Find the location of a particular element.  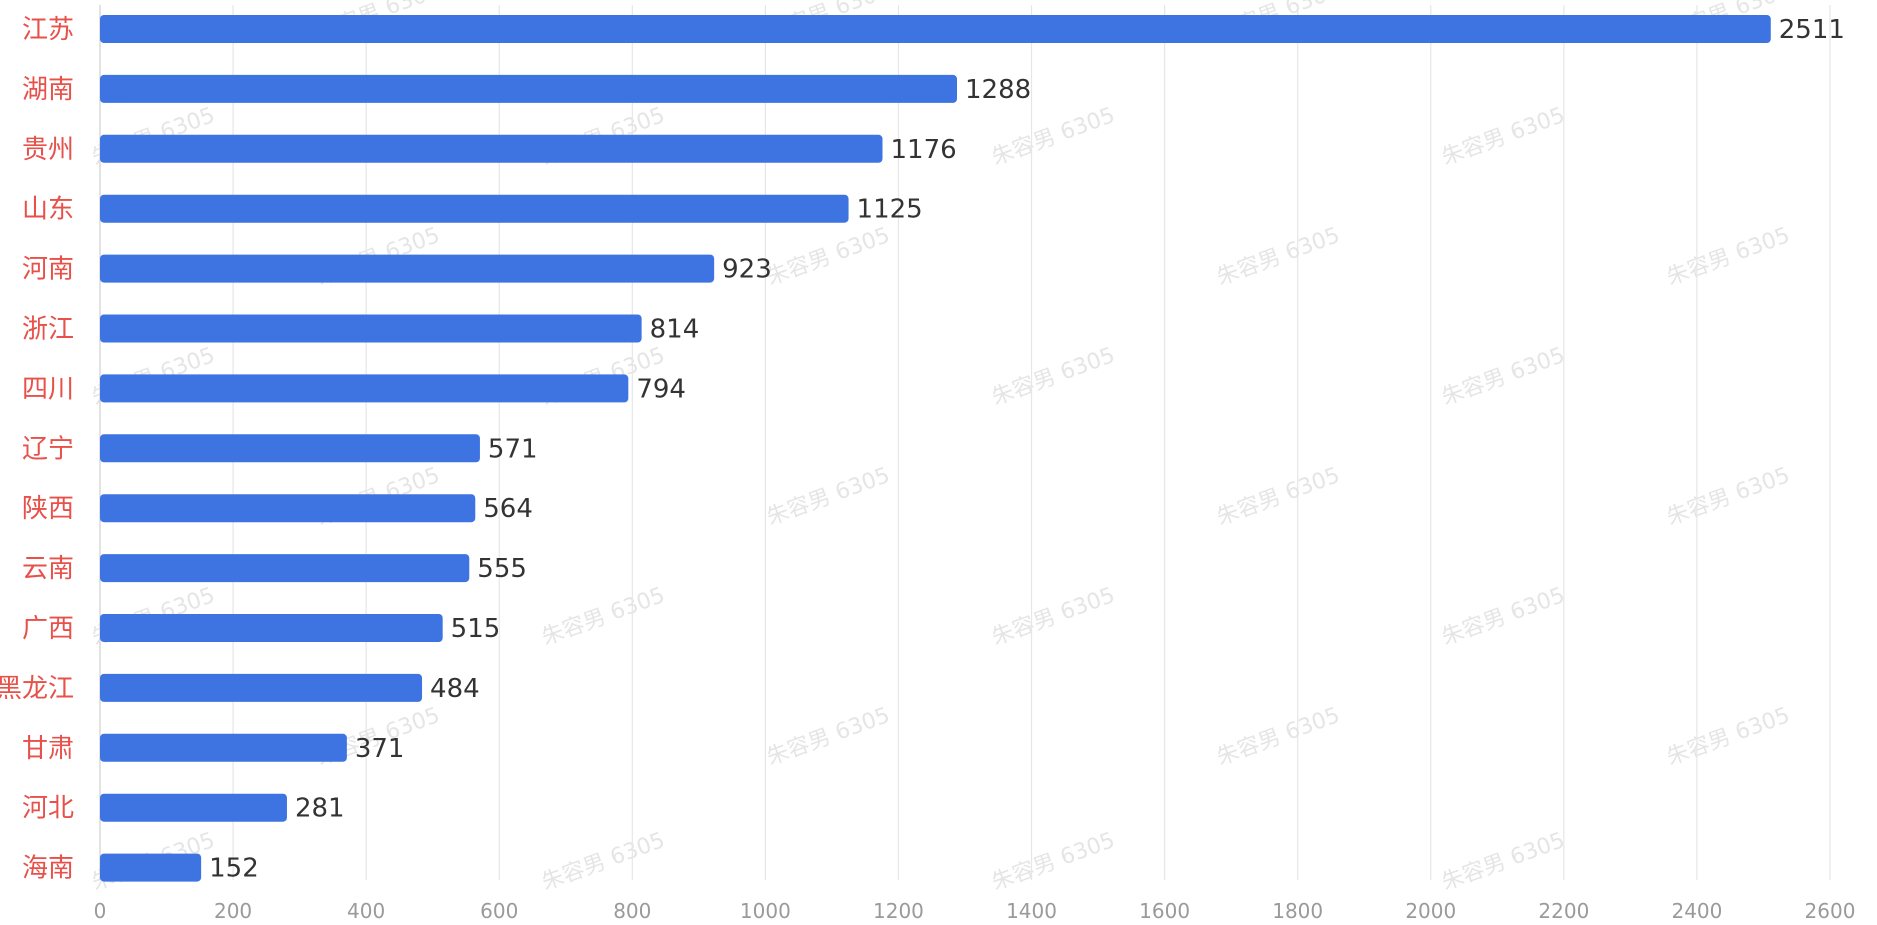

bar-value-label: 152 is located at coordinates (234, 869).